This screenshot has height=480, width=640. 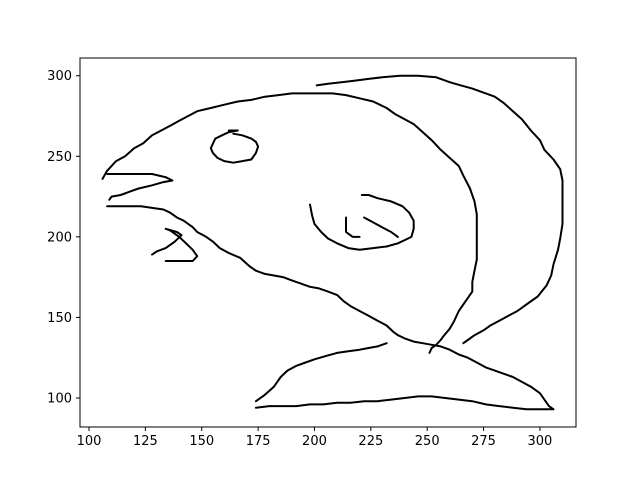 I want to click on y-tick-label: 200, so click(x=59, y=237).